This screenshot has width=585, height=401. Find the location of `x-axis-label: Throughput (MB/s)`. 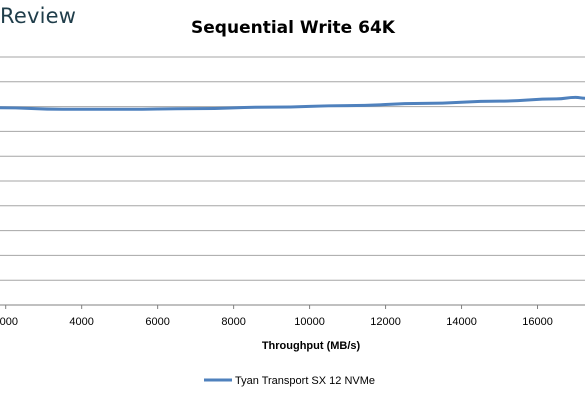

x-axis-label: Throughput (MB/s) is located at coordinates (311, 346).